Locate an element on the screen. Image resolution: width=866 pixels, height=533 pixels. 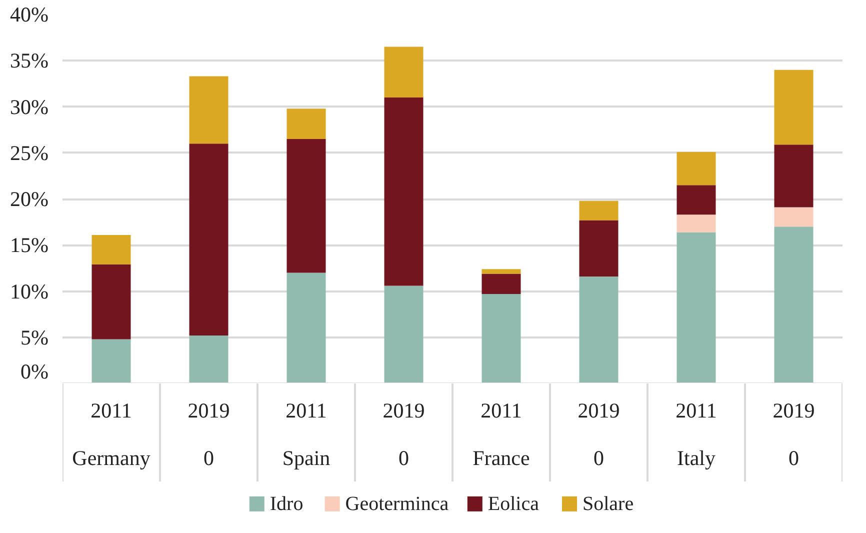
y-tick-label: 0% is located at coordinates (34, 372).